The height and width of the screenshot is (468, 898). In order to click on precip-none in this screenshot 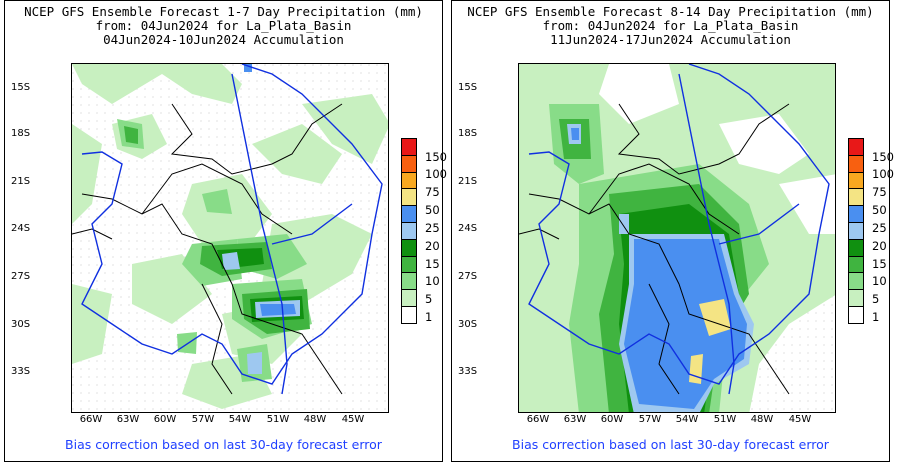, I will do `click(717, 149)`.